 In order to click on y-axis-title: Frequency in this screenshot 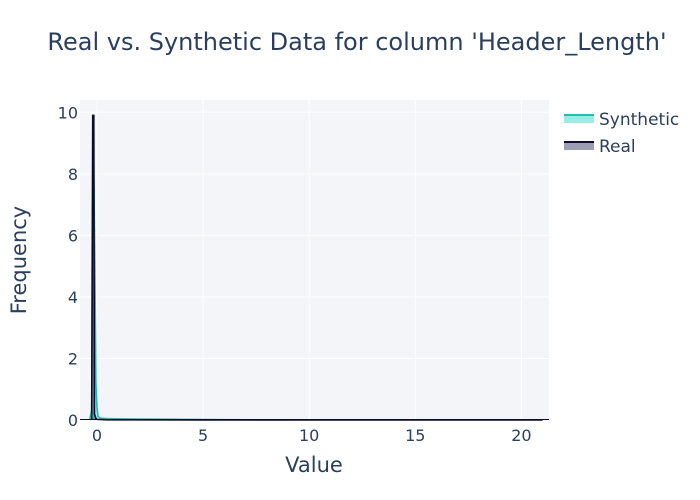, I will do `click(19, 260)`.